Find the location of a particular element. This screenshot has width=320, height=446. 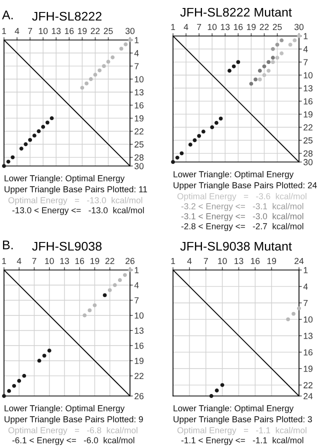

text: -3.1 < Energy <= -3.0 kcal/mol is located at coordinates (242, 217).